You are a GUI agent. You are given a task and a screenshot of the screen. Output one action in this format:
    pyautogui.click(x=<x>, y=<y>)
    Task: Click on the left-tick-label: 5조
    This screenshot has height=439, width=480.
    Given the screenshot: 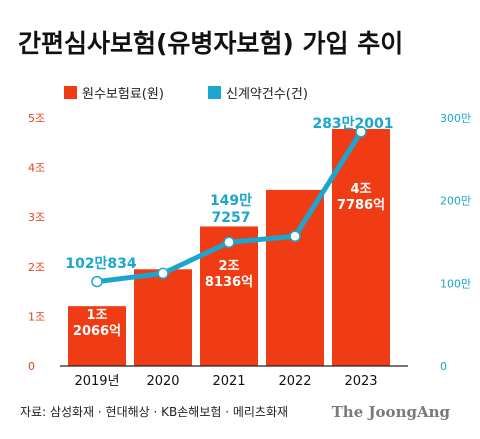 What is the action you would take?
    pyautogui.click(x=36, y=118)
    